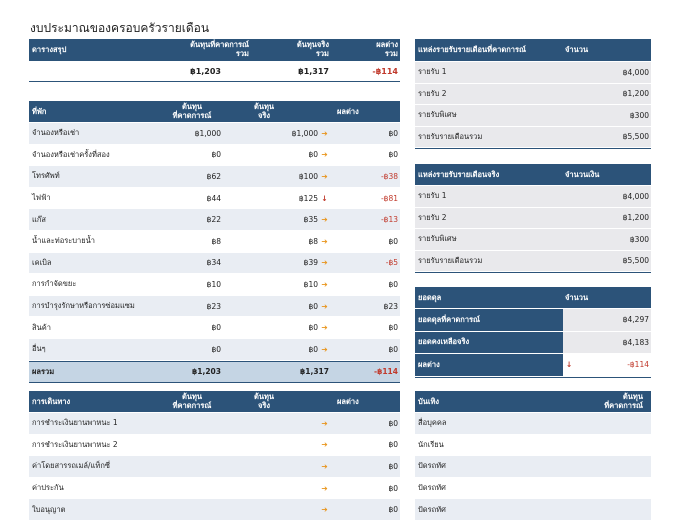 Image resolution: width=675 pixels, height=521 pixels. What do you see at coordinates (264, 405) in the screenshot?
I see `header-text: จริง` at bounding box center [264, 405].